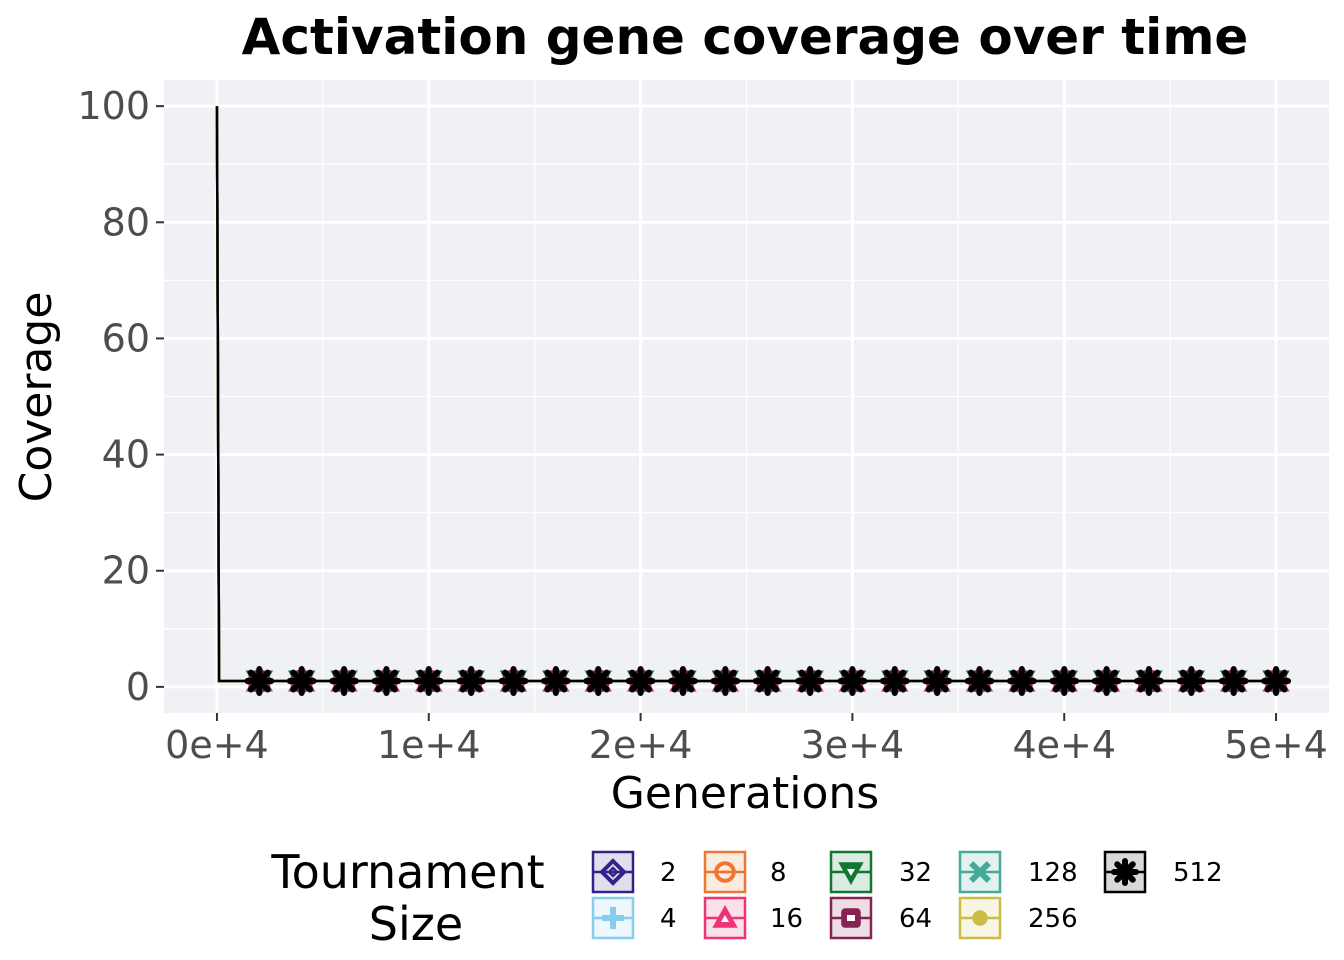 This screenshot has width=1344, height=960. Describe the element at coordinates (407, 872) in the screenshot. I see `legend-title-line-1: Tournament` at that location.